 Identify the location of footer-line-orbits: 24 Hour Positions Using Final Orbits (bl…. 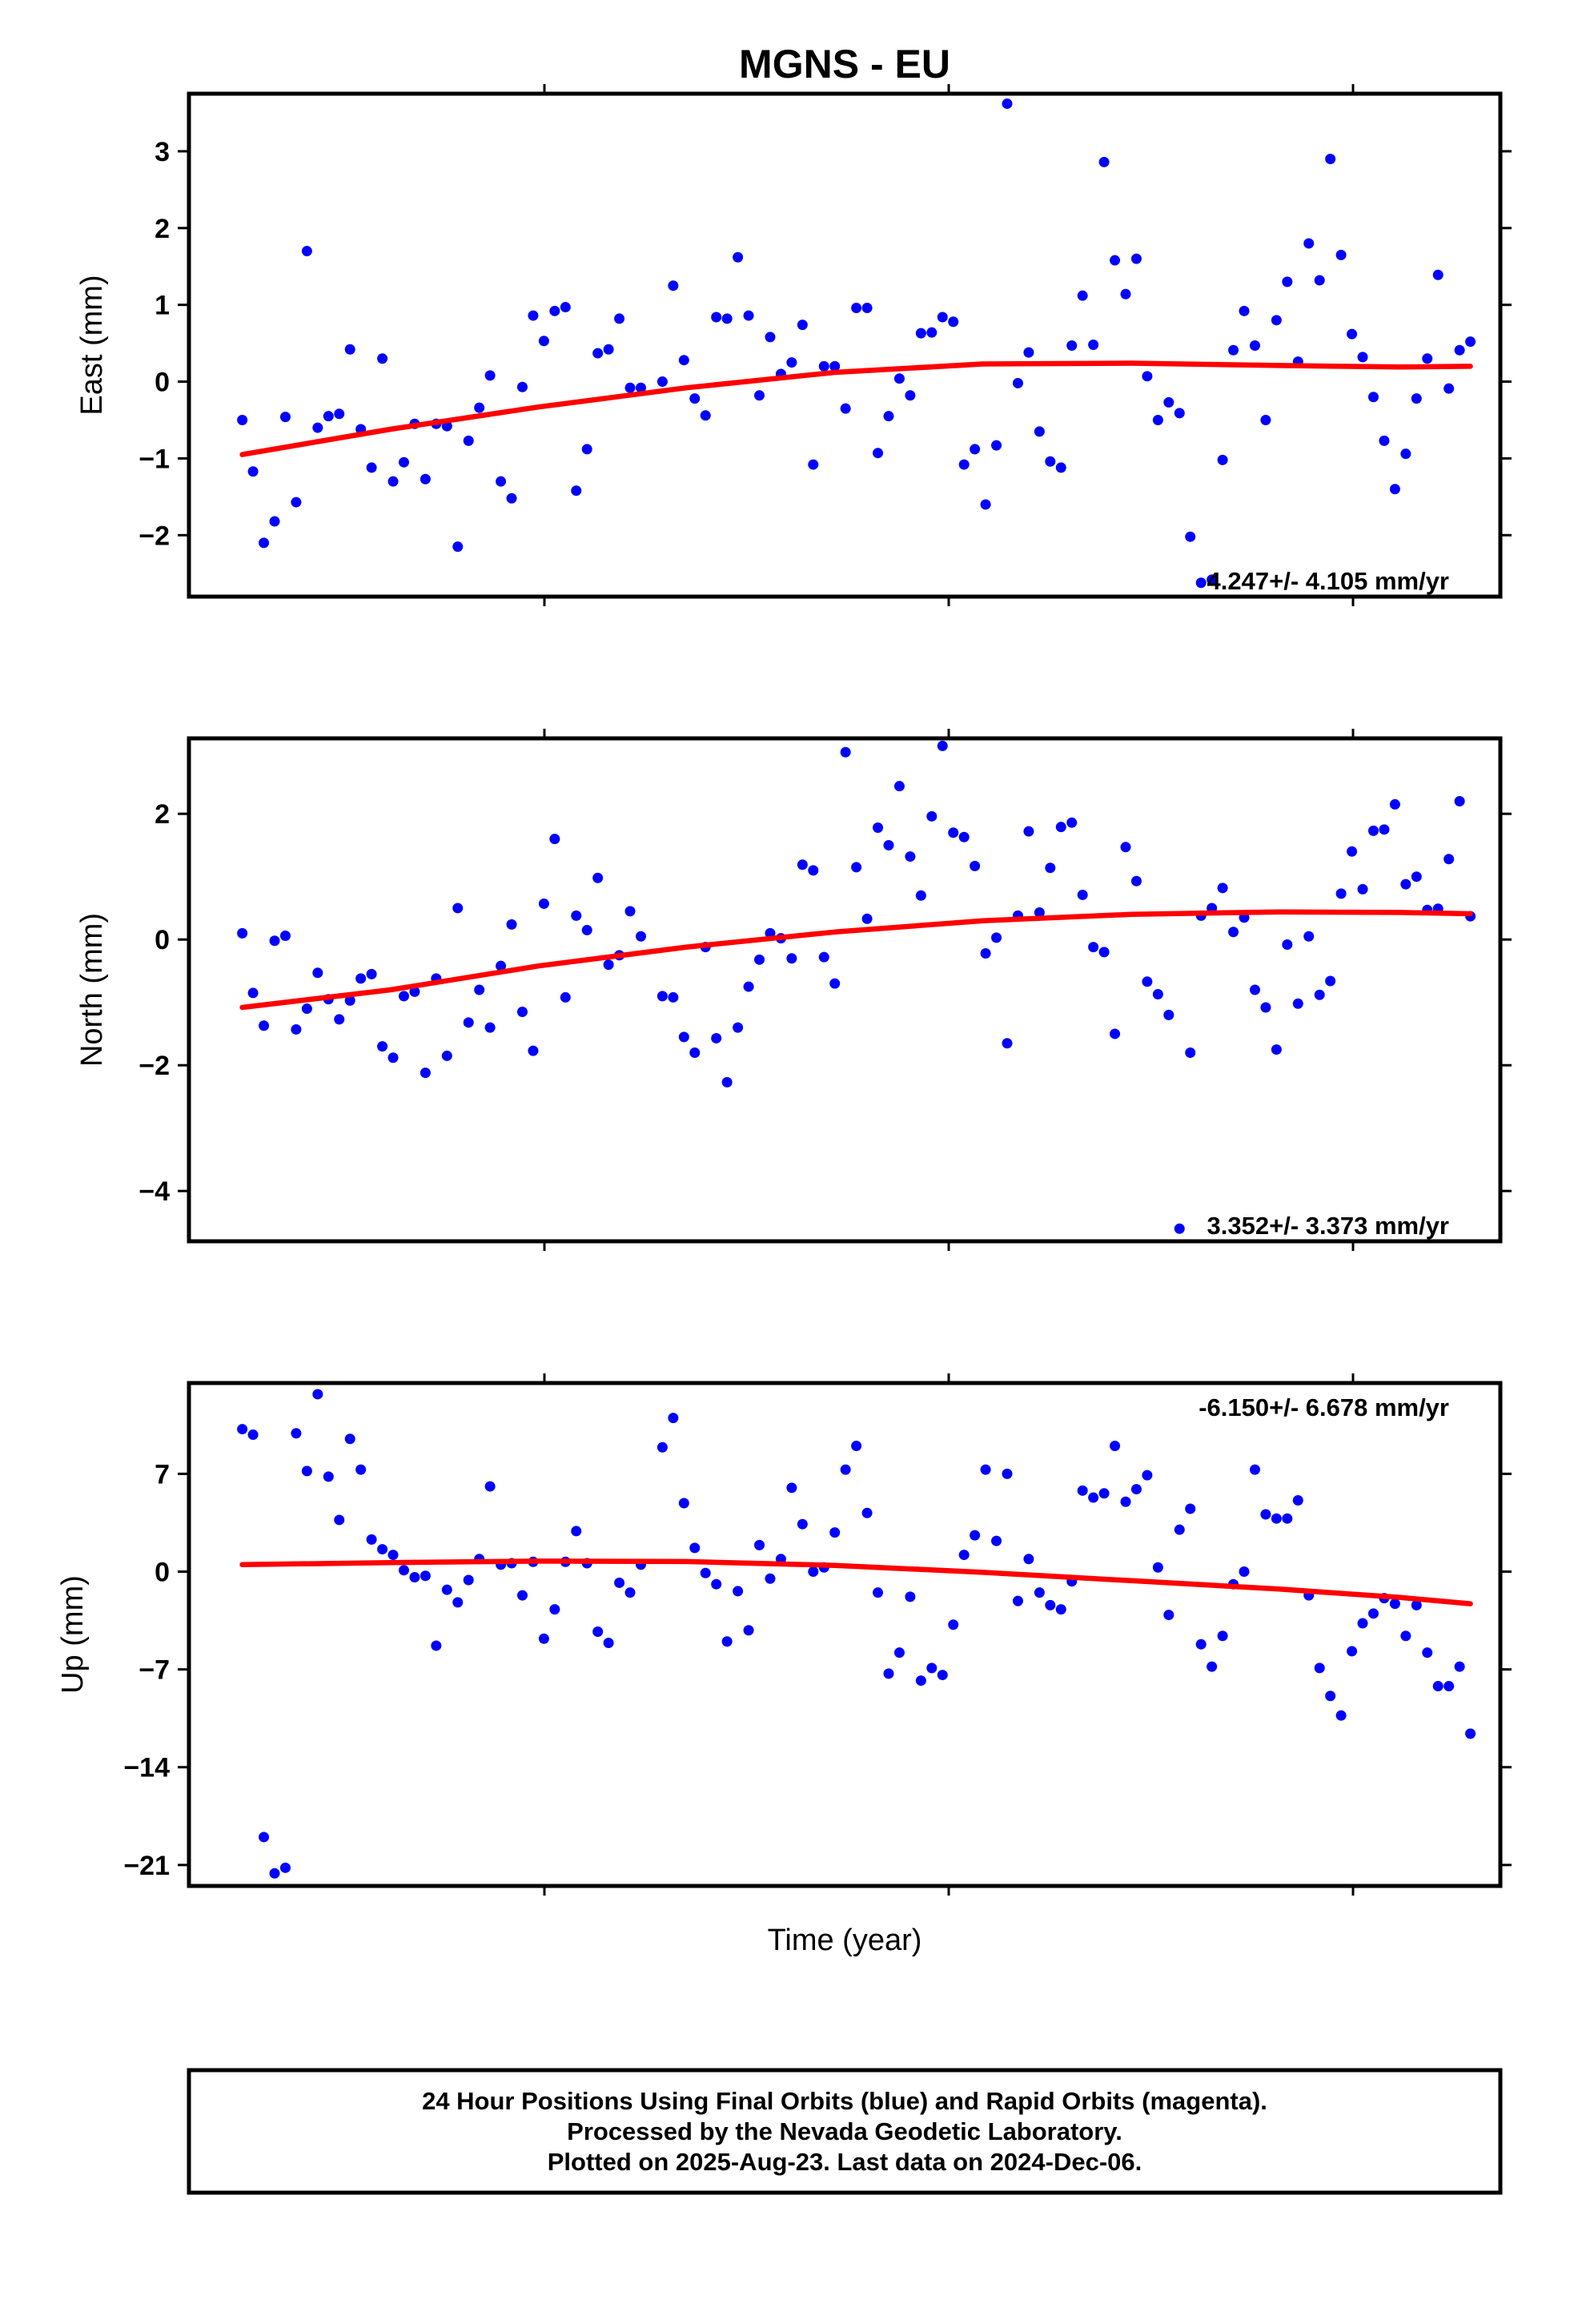
(845, 2101).